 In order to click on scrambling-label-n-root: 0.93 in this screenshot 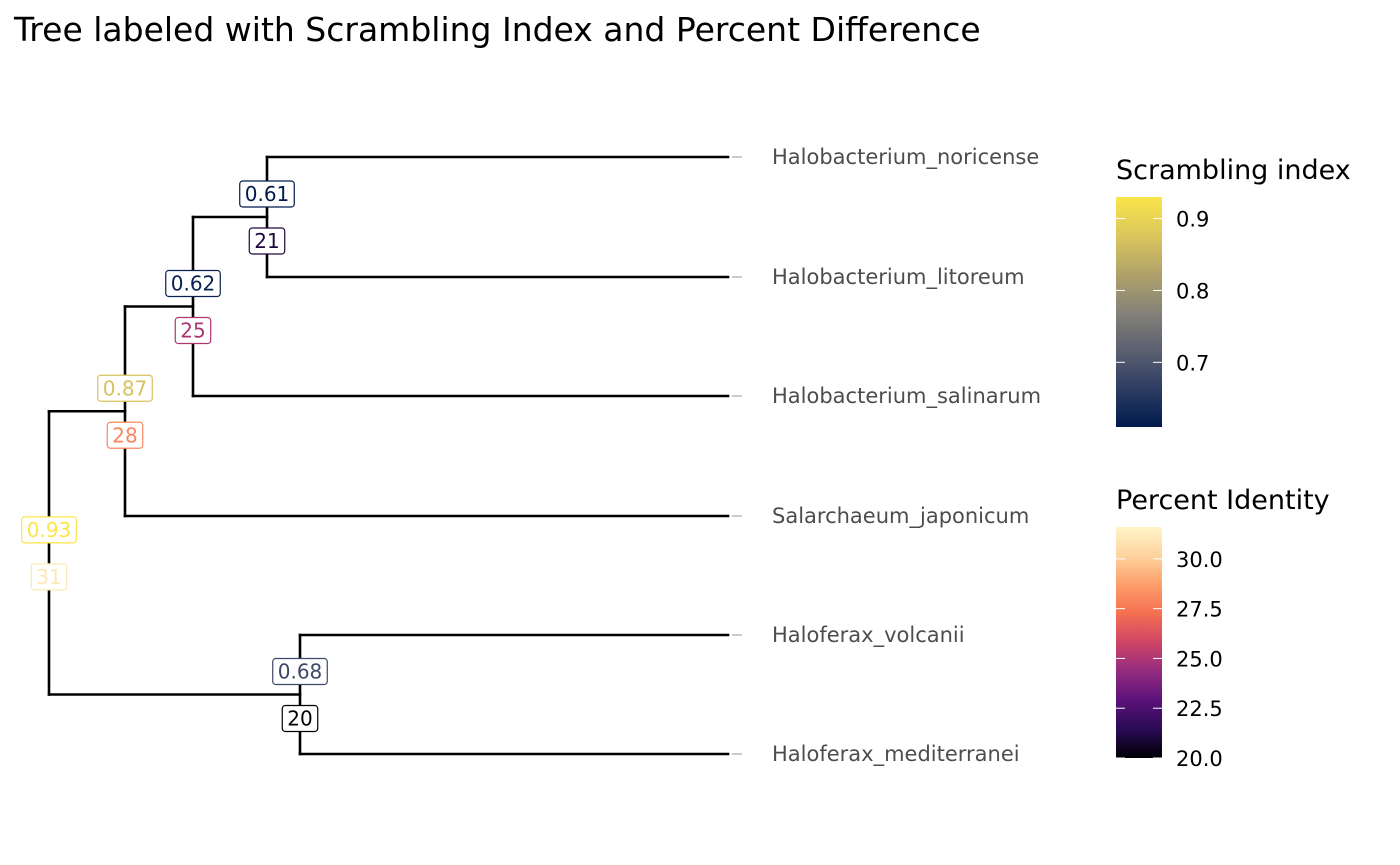, I will do `click(49, 530)`.